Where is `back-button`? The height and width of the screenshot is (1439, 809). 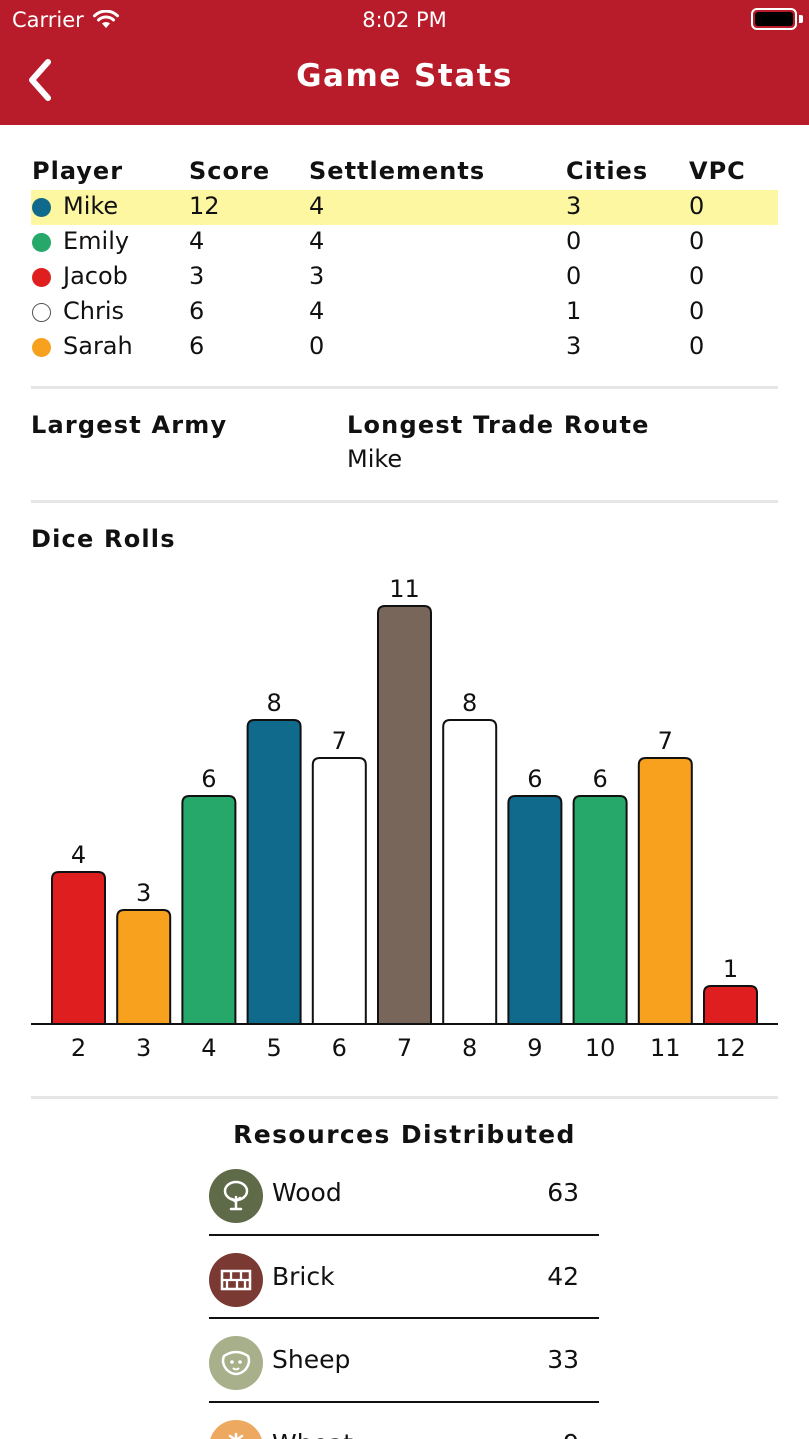 back-button is located at coordinates (42, 80).